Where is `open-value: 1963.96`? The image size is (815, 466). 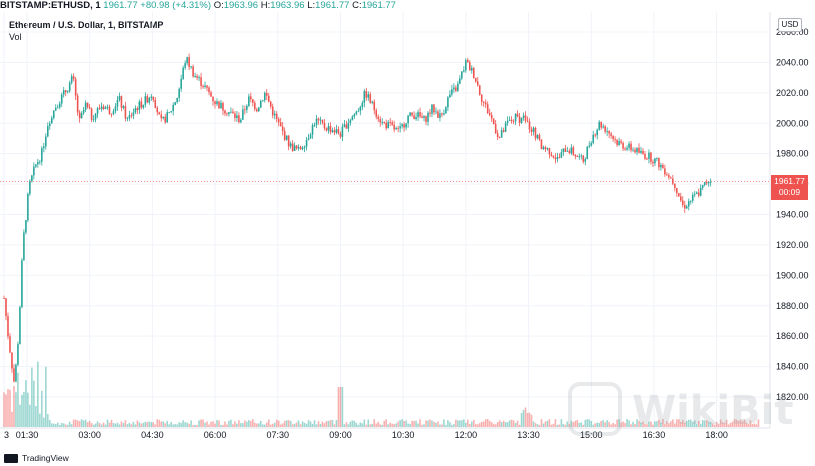
open-value: 1963.96 is located at coordinates (241, 5).